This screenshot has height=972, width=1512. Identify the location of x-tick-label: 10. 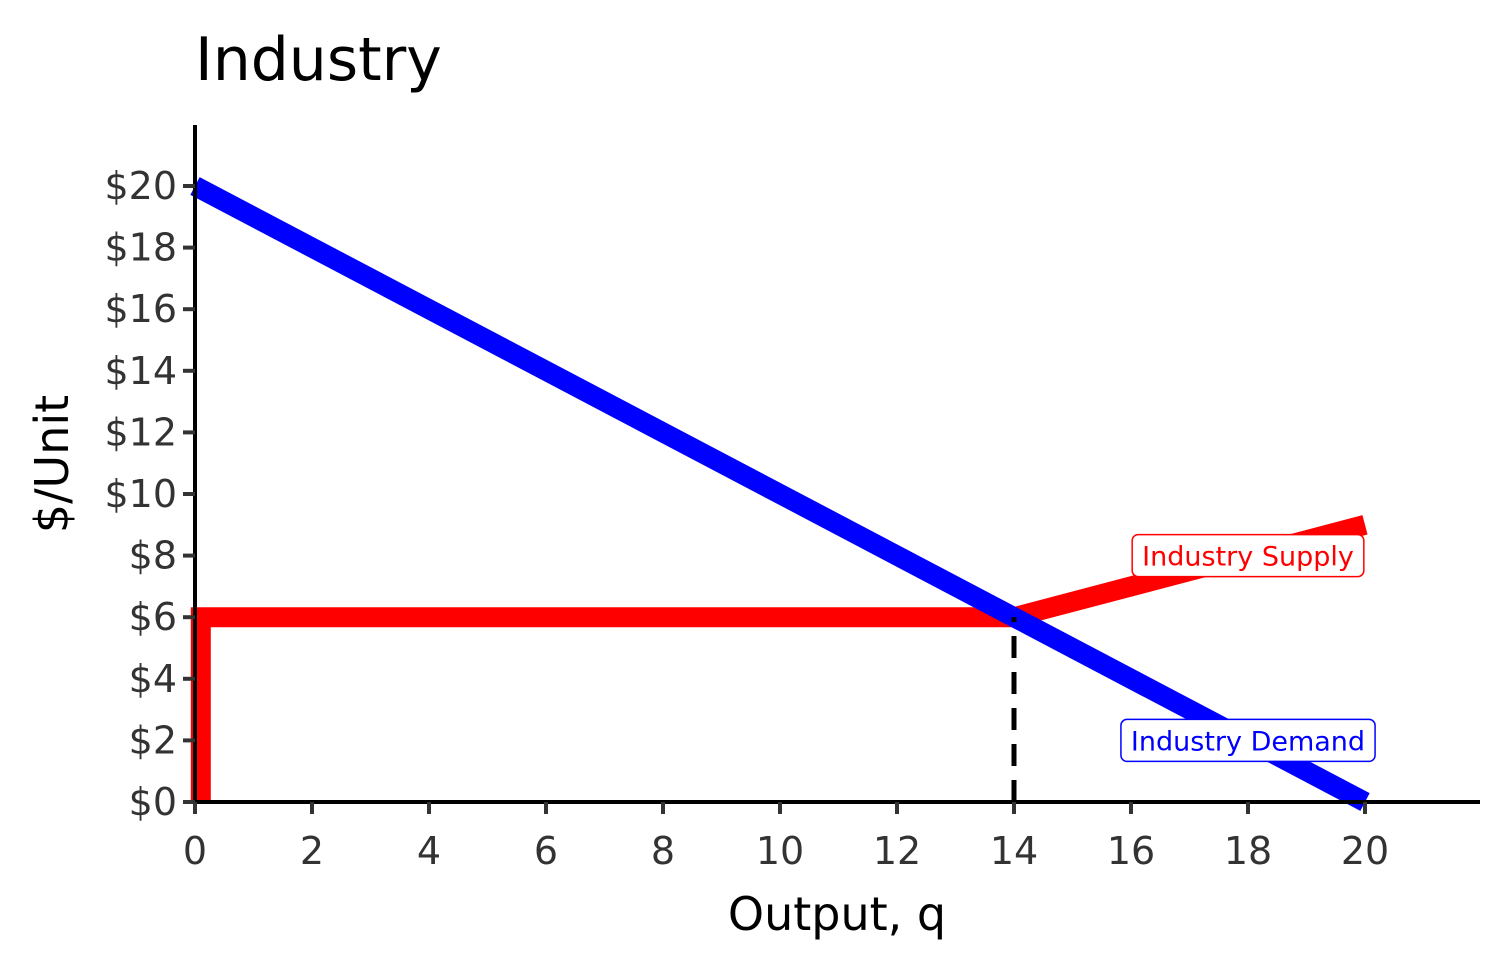
(780, 851).